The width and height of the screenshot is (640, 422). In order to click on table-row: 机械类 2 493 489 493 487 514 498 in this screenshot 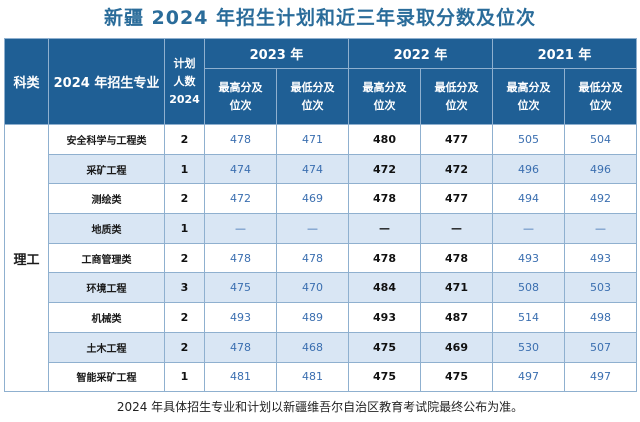, I will do `click(321, 317)`.